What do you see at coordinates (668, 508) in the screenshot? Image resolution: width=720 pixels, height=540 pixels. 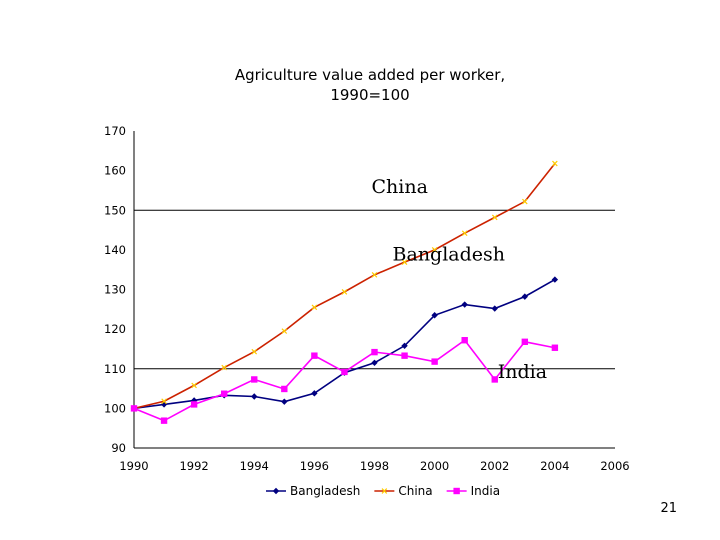 I see `page-number: 21` at bounding box center [668, 508].